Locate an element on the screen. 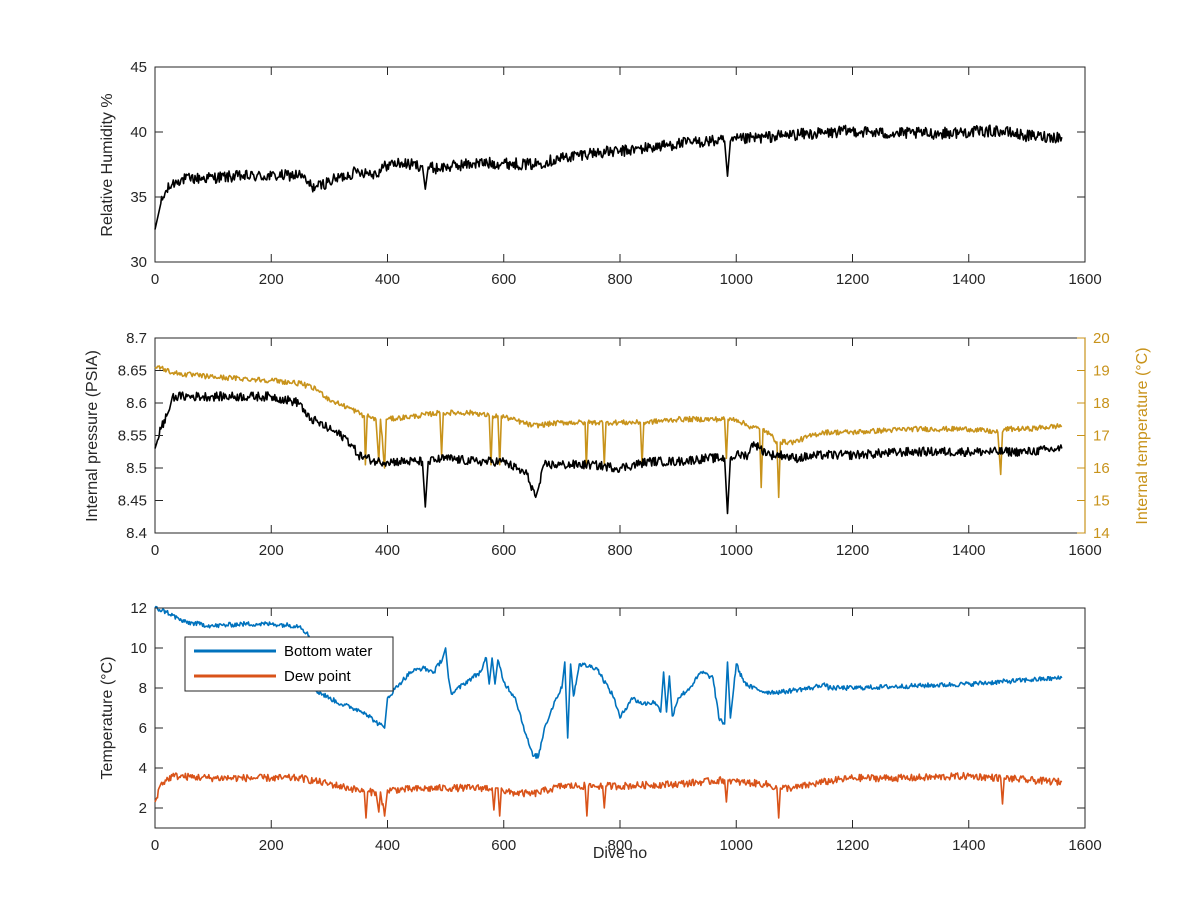 The height and width of the screenshot is (900, 1200). internal-temperature-y-axis-label: Internal temperature (°C) is located at coordinates (1142, 435).